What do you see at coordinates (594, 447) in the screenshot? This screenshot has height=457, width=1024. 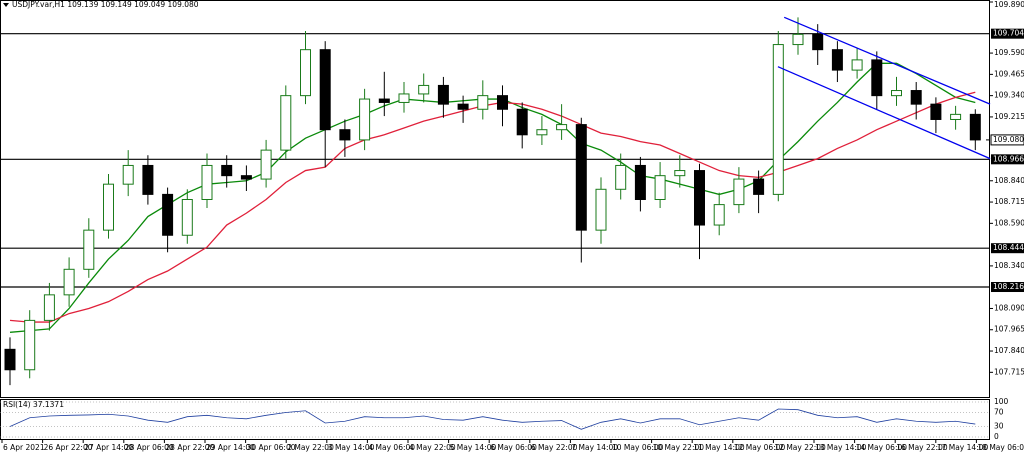 I see `x-tick-label: 7 May 14:00` at bounding box center [594, 447].